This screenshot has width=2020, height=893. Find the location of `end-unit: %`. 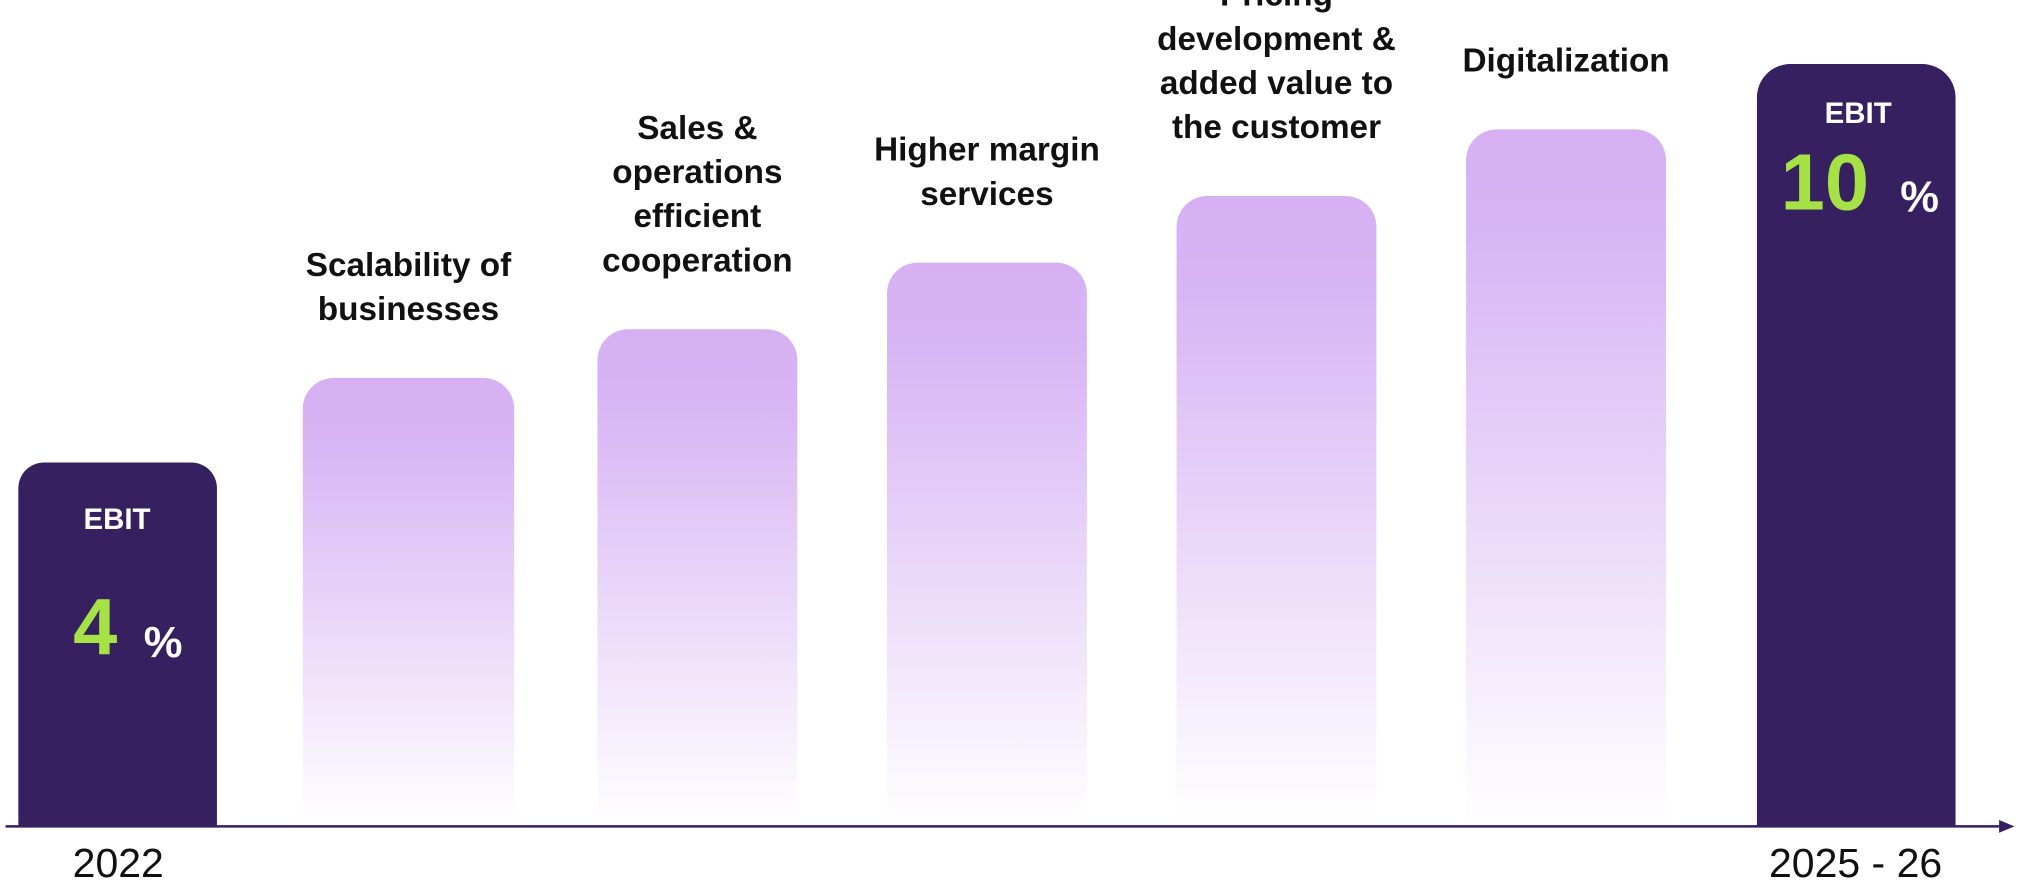

end-unit: % is located at coordinates (1919, 197).